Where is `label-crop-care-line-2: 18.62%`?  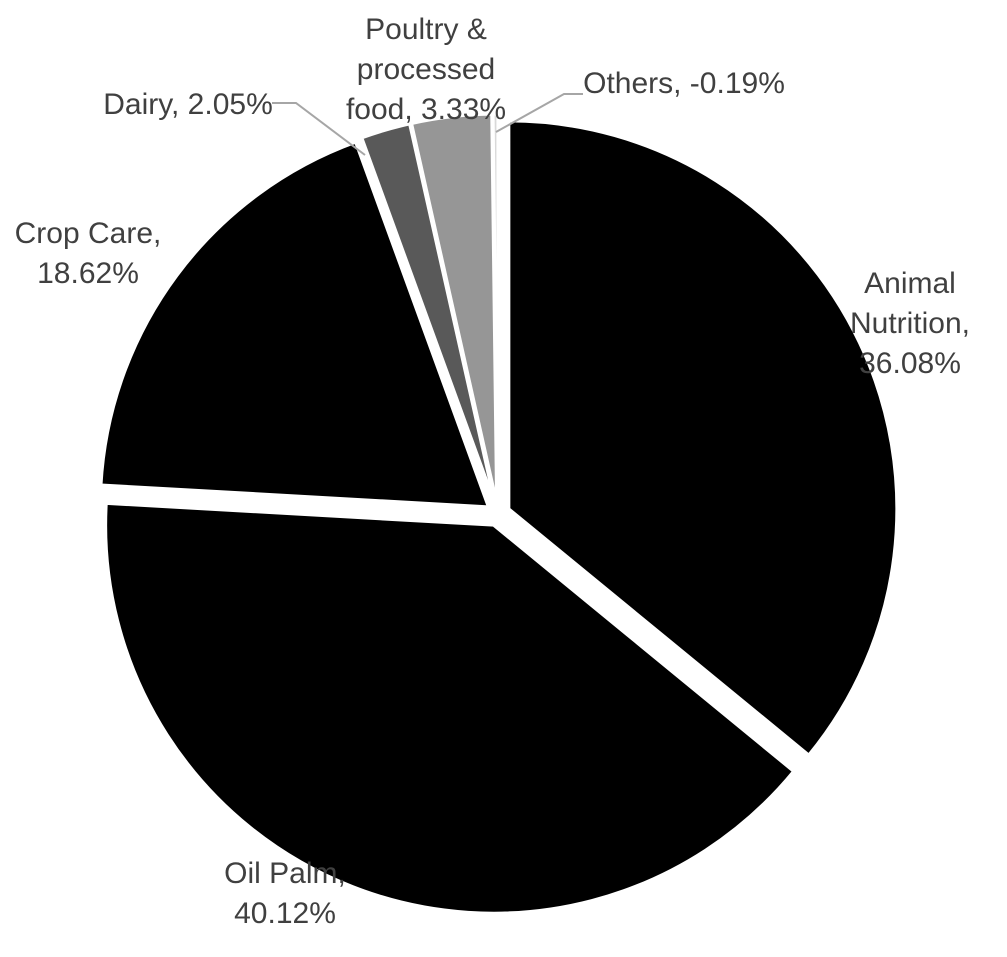 label-crop-care-line-2: 18.62% is located at coordinates (88, 273).